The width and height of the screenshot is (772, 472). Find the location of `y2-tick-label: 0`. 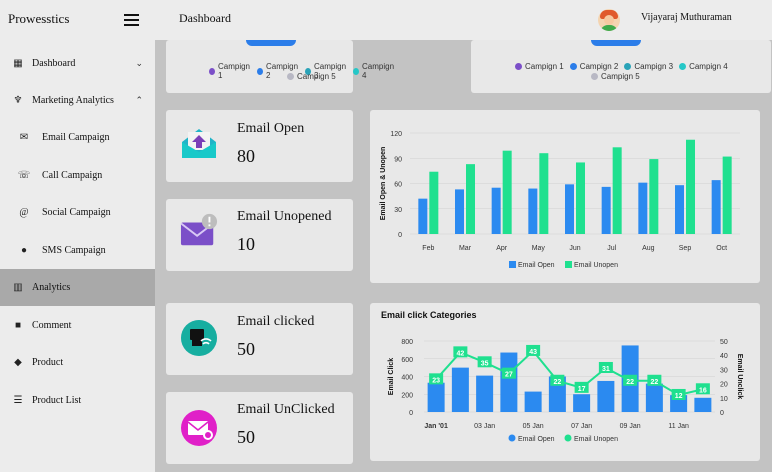

y2-tick-label: 0 is located at coordinates (722, 413).